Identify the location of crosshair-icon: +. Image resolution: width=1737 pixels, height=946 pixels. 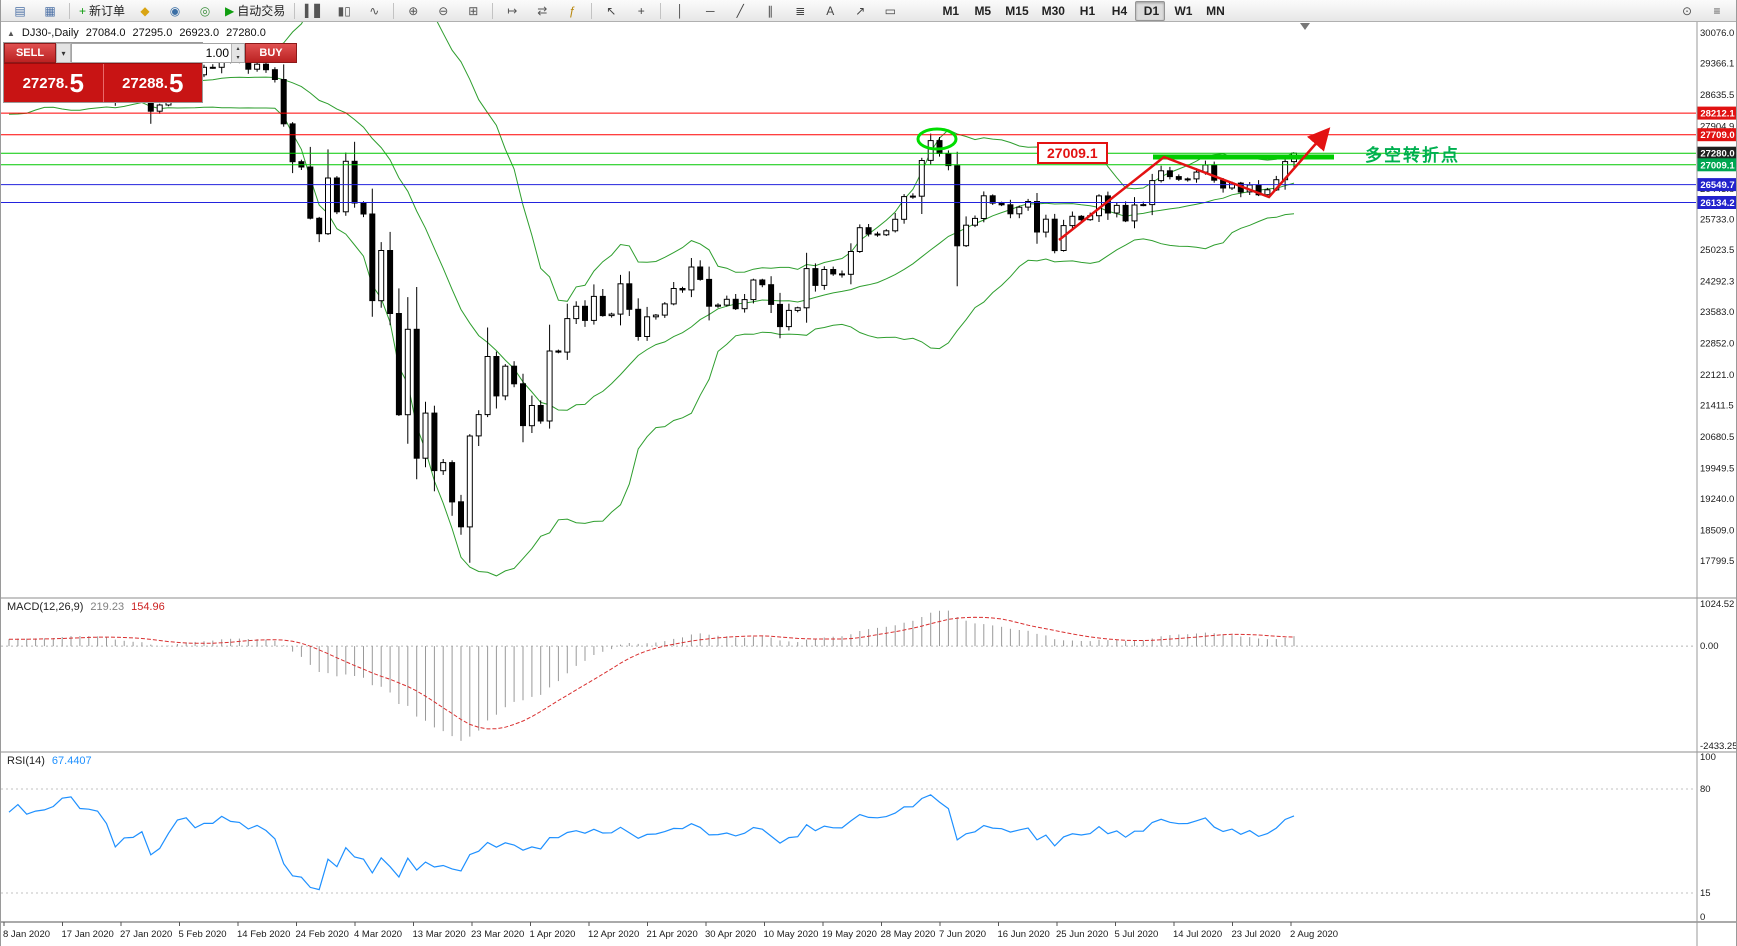
(641, 11).